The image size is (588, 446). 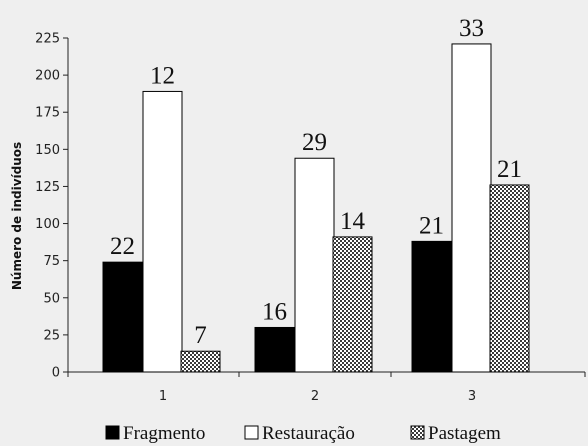 What do you see at coordinates (314, 142) in the screenshot?
I see `data-label: 29` at bounding box center [314, 142].